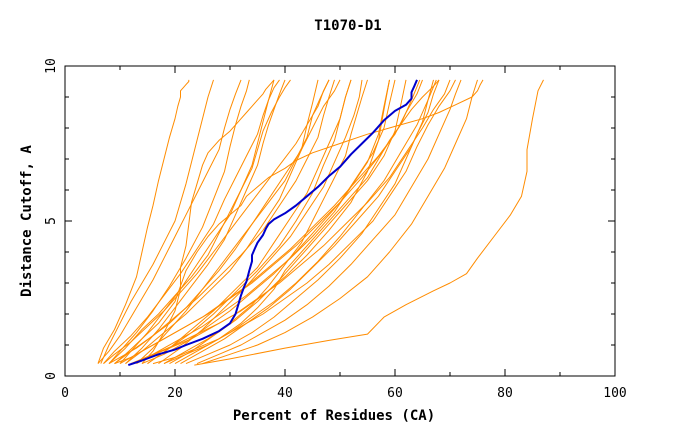 This screenshot has width=680, height=440. Describe the element at coordinates (51, 221) in the screenshot. I see `y-tick-label: 5` at that location.